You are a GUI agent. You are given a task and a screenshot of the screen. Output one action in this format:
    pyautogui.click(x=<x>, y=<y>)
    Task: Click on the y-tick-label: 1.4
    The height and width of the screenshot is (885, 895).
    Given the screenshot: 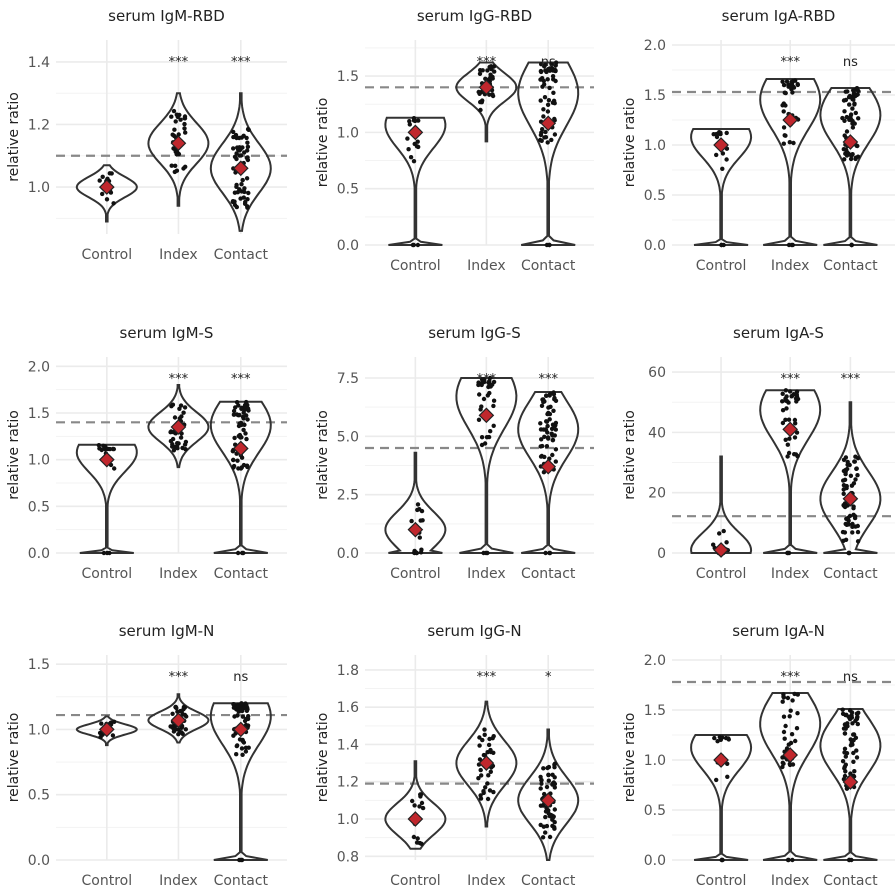 What is the action you would take?
    pyautogui.click(x=348, y=745)
    